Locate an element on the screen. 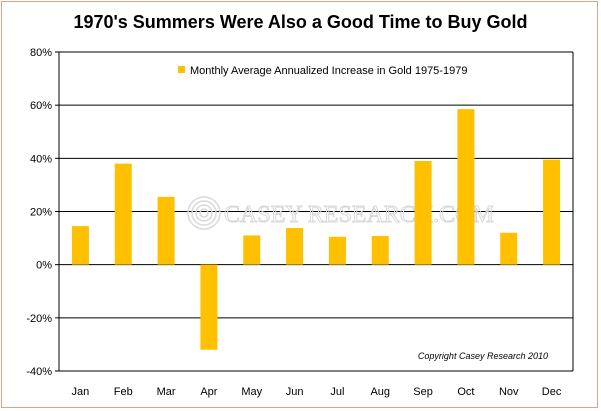 The image size is (601, 411). bar-apr is located at coordinates (209, 307).